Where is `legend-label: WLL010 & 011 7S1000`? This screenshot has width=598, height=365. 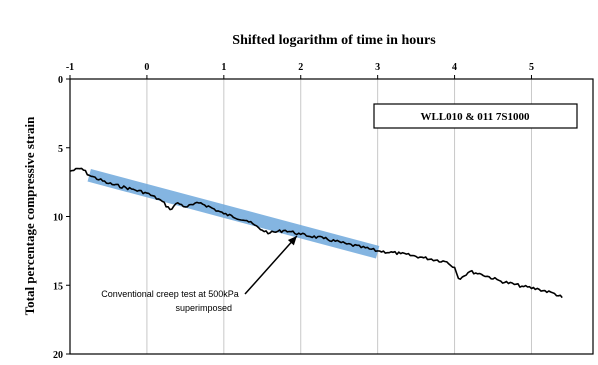 legend-label: WLL010 & 011 7S1000 is located at coordinates (475, 117).